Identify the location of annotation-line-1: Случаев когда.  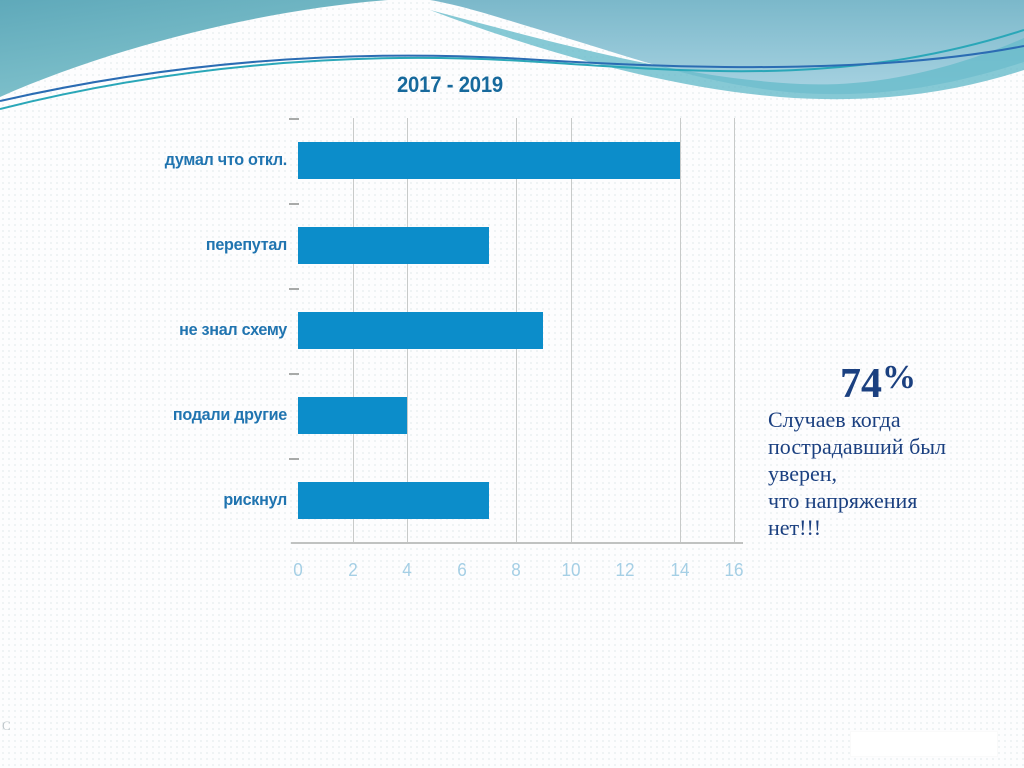
(834, 419).